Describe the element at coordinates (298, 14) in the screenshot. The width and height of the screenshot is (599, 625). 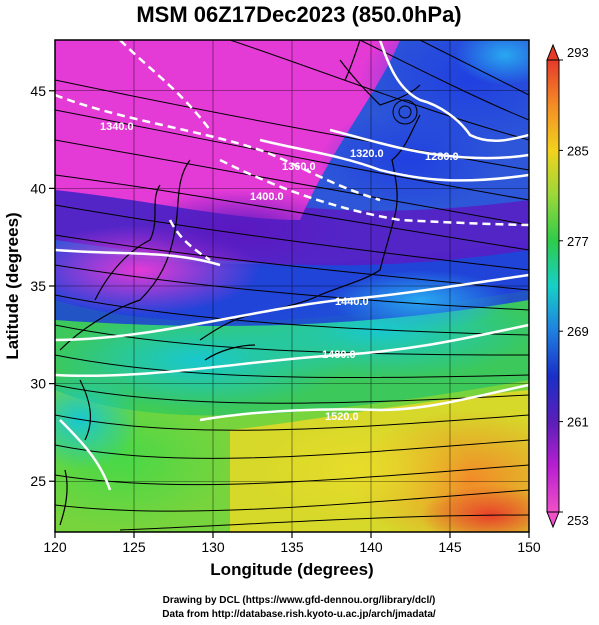
I see `map-title: MSM 06Z17Dec2023 (850.0hPa)` at that location.